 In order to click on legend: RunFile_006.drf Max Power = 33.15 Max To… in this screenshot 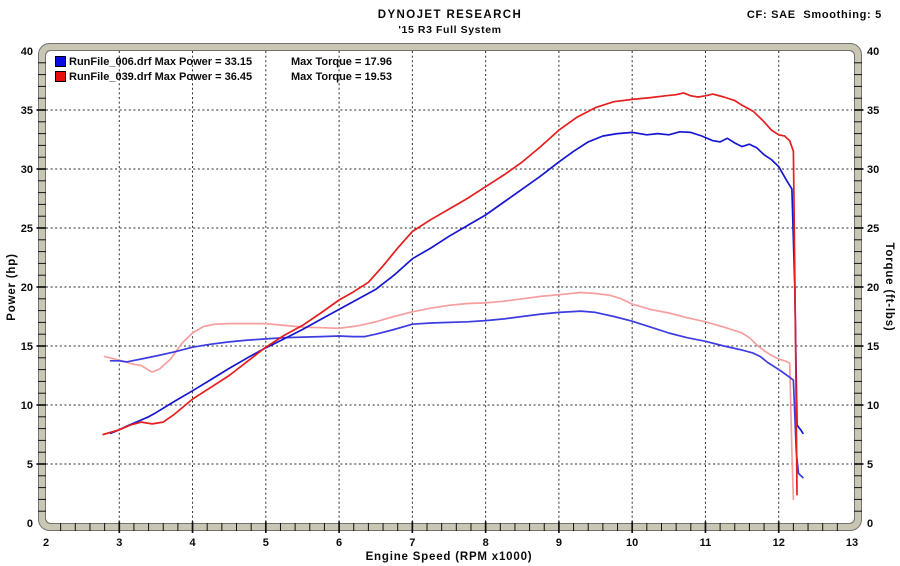, I will do `click(223, 69)`.